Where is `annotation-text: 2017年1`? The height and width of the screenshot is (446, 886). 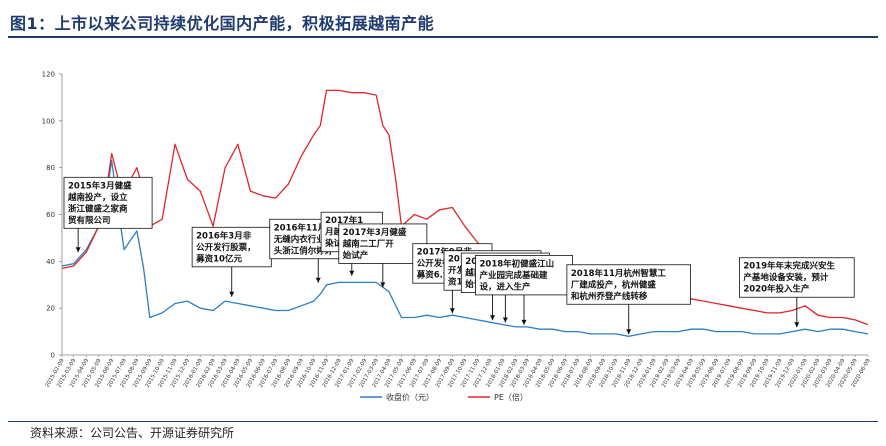 annotation-text: 2017年1 is located at coordinates (344, 220).